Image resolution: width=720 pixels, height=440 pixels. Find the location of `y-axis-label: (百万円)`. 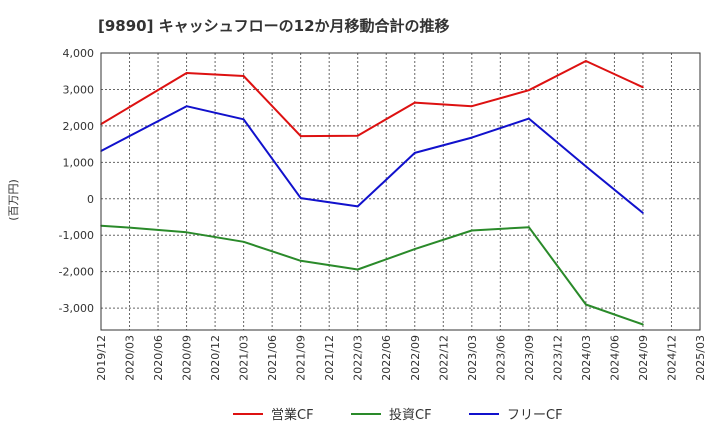

y-axis-label: (百万円) is located at coordinates (13, 200).